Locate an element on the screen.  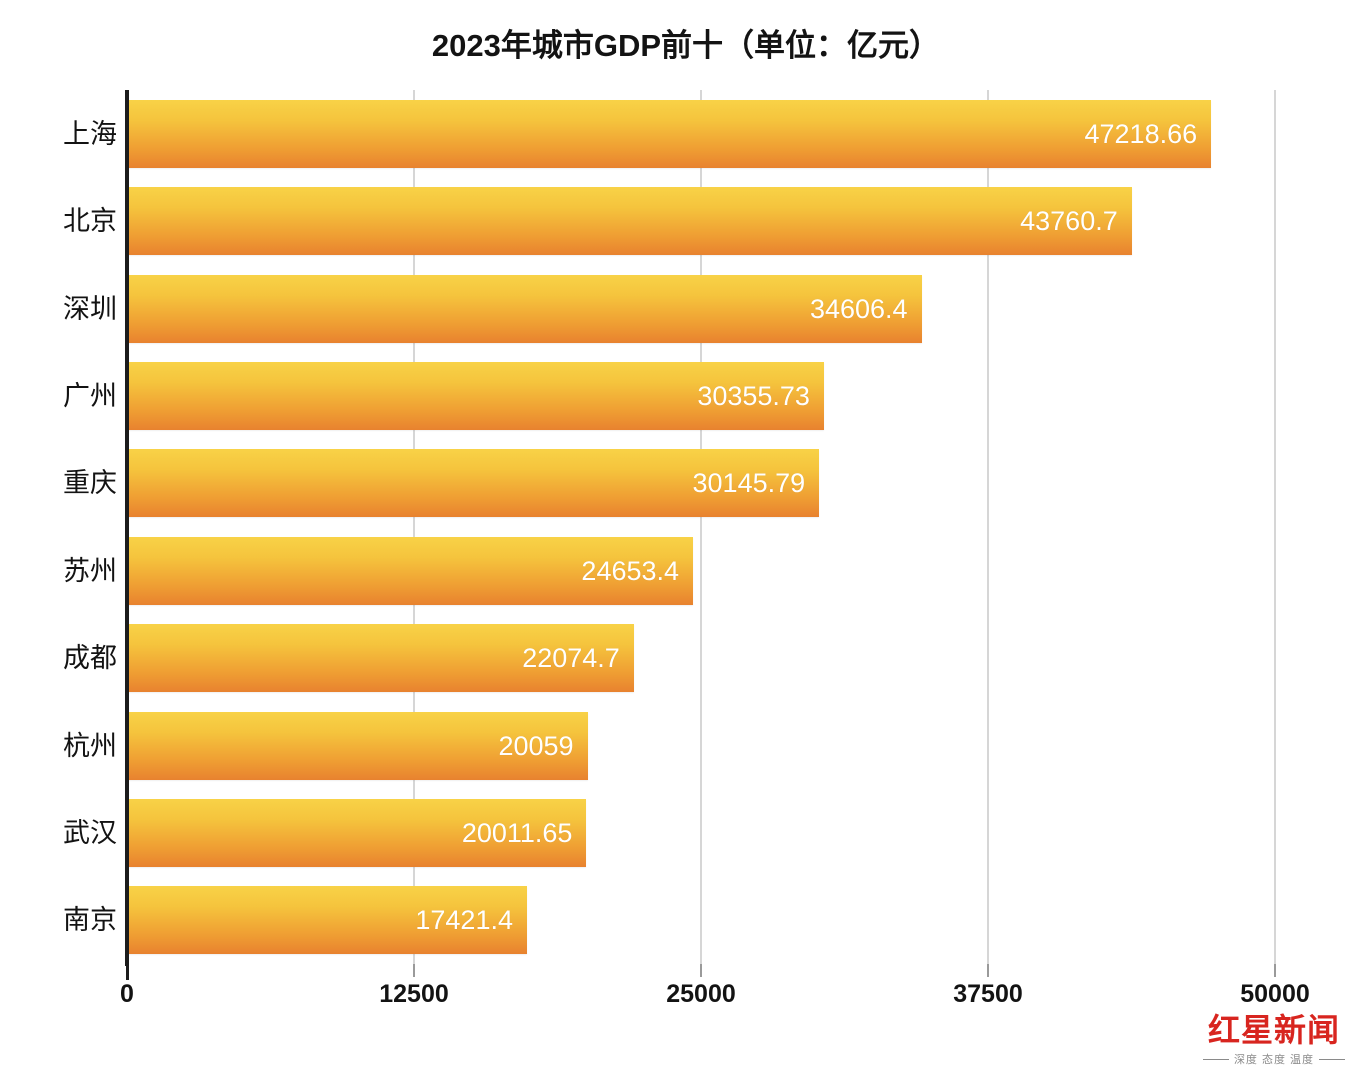
bar-row: 17421.4 is located at coordinates (701, 920).